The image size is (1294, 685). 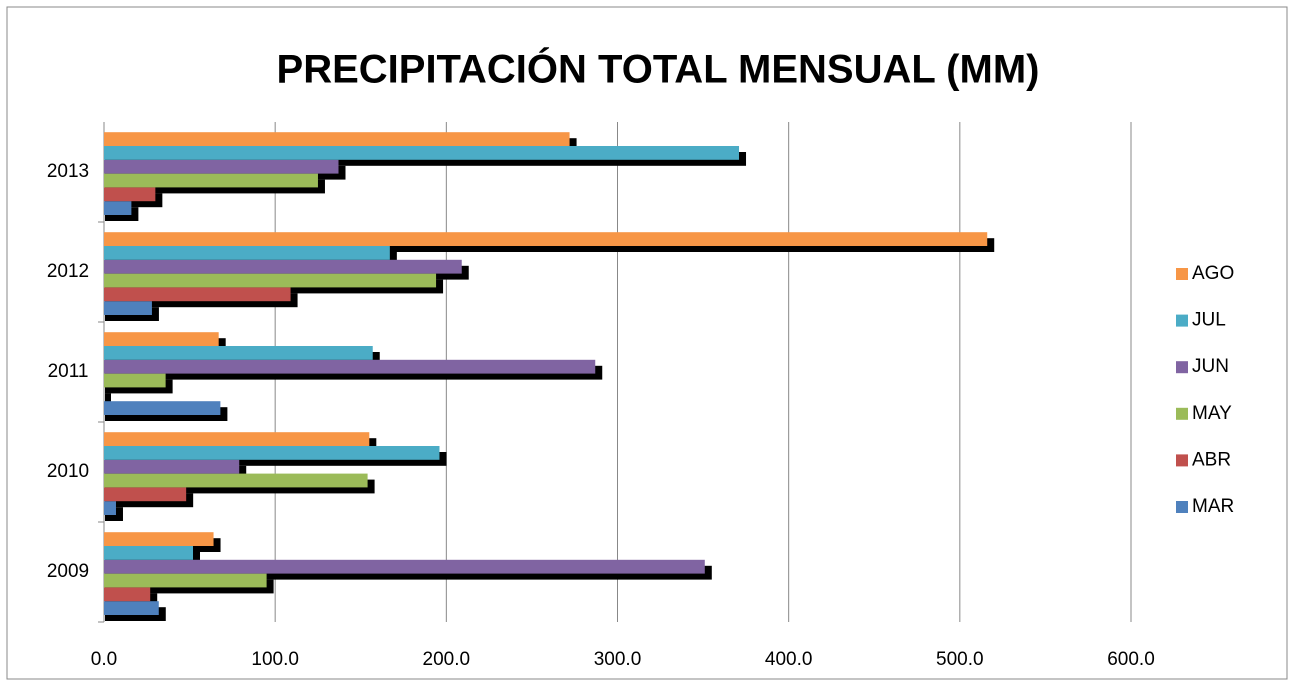 I want to click on legend-label: MAY, so click(x=1212, y=413).